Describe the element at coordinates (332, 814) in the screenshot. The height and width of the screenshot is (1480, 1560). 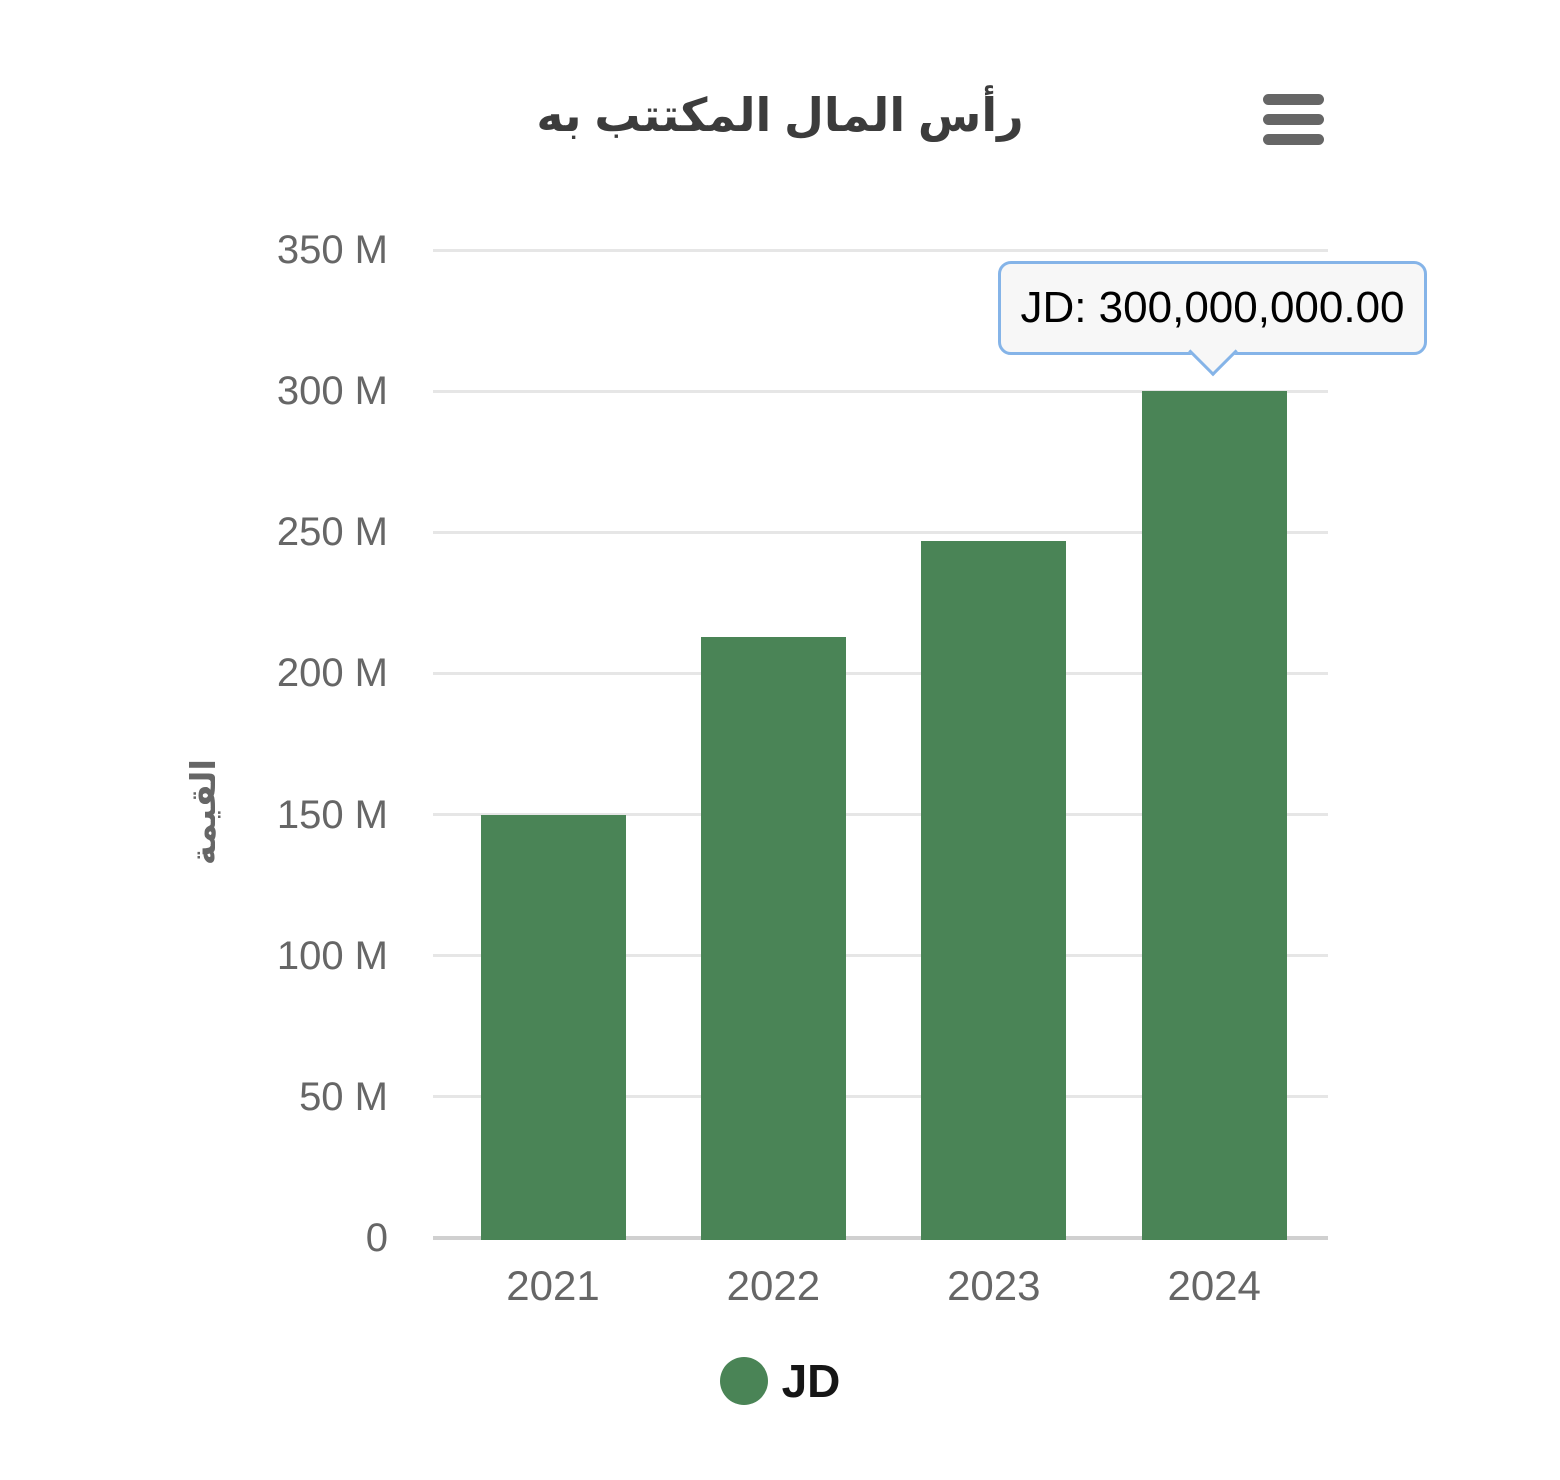
I see `y-axis-tick-label: 150 M` at that location.